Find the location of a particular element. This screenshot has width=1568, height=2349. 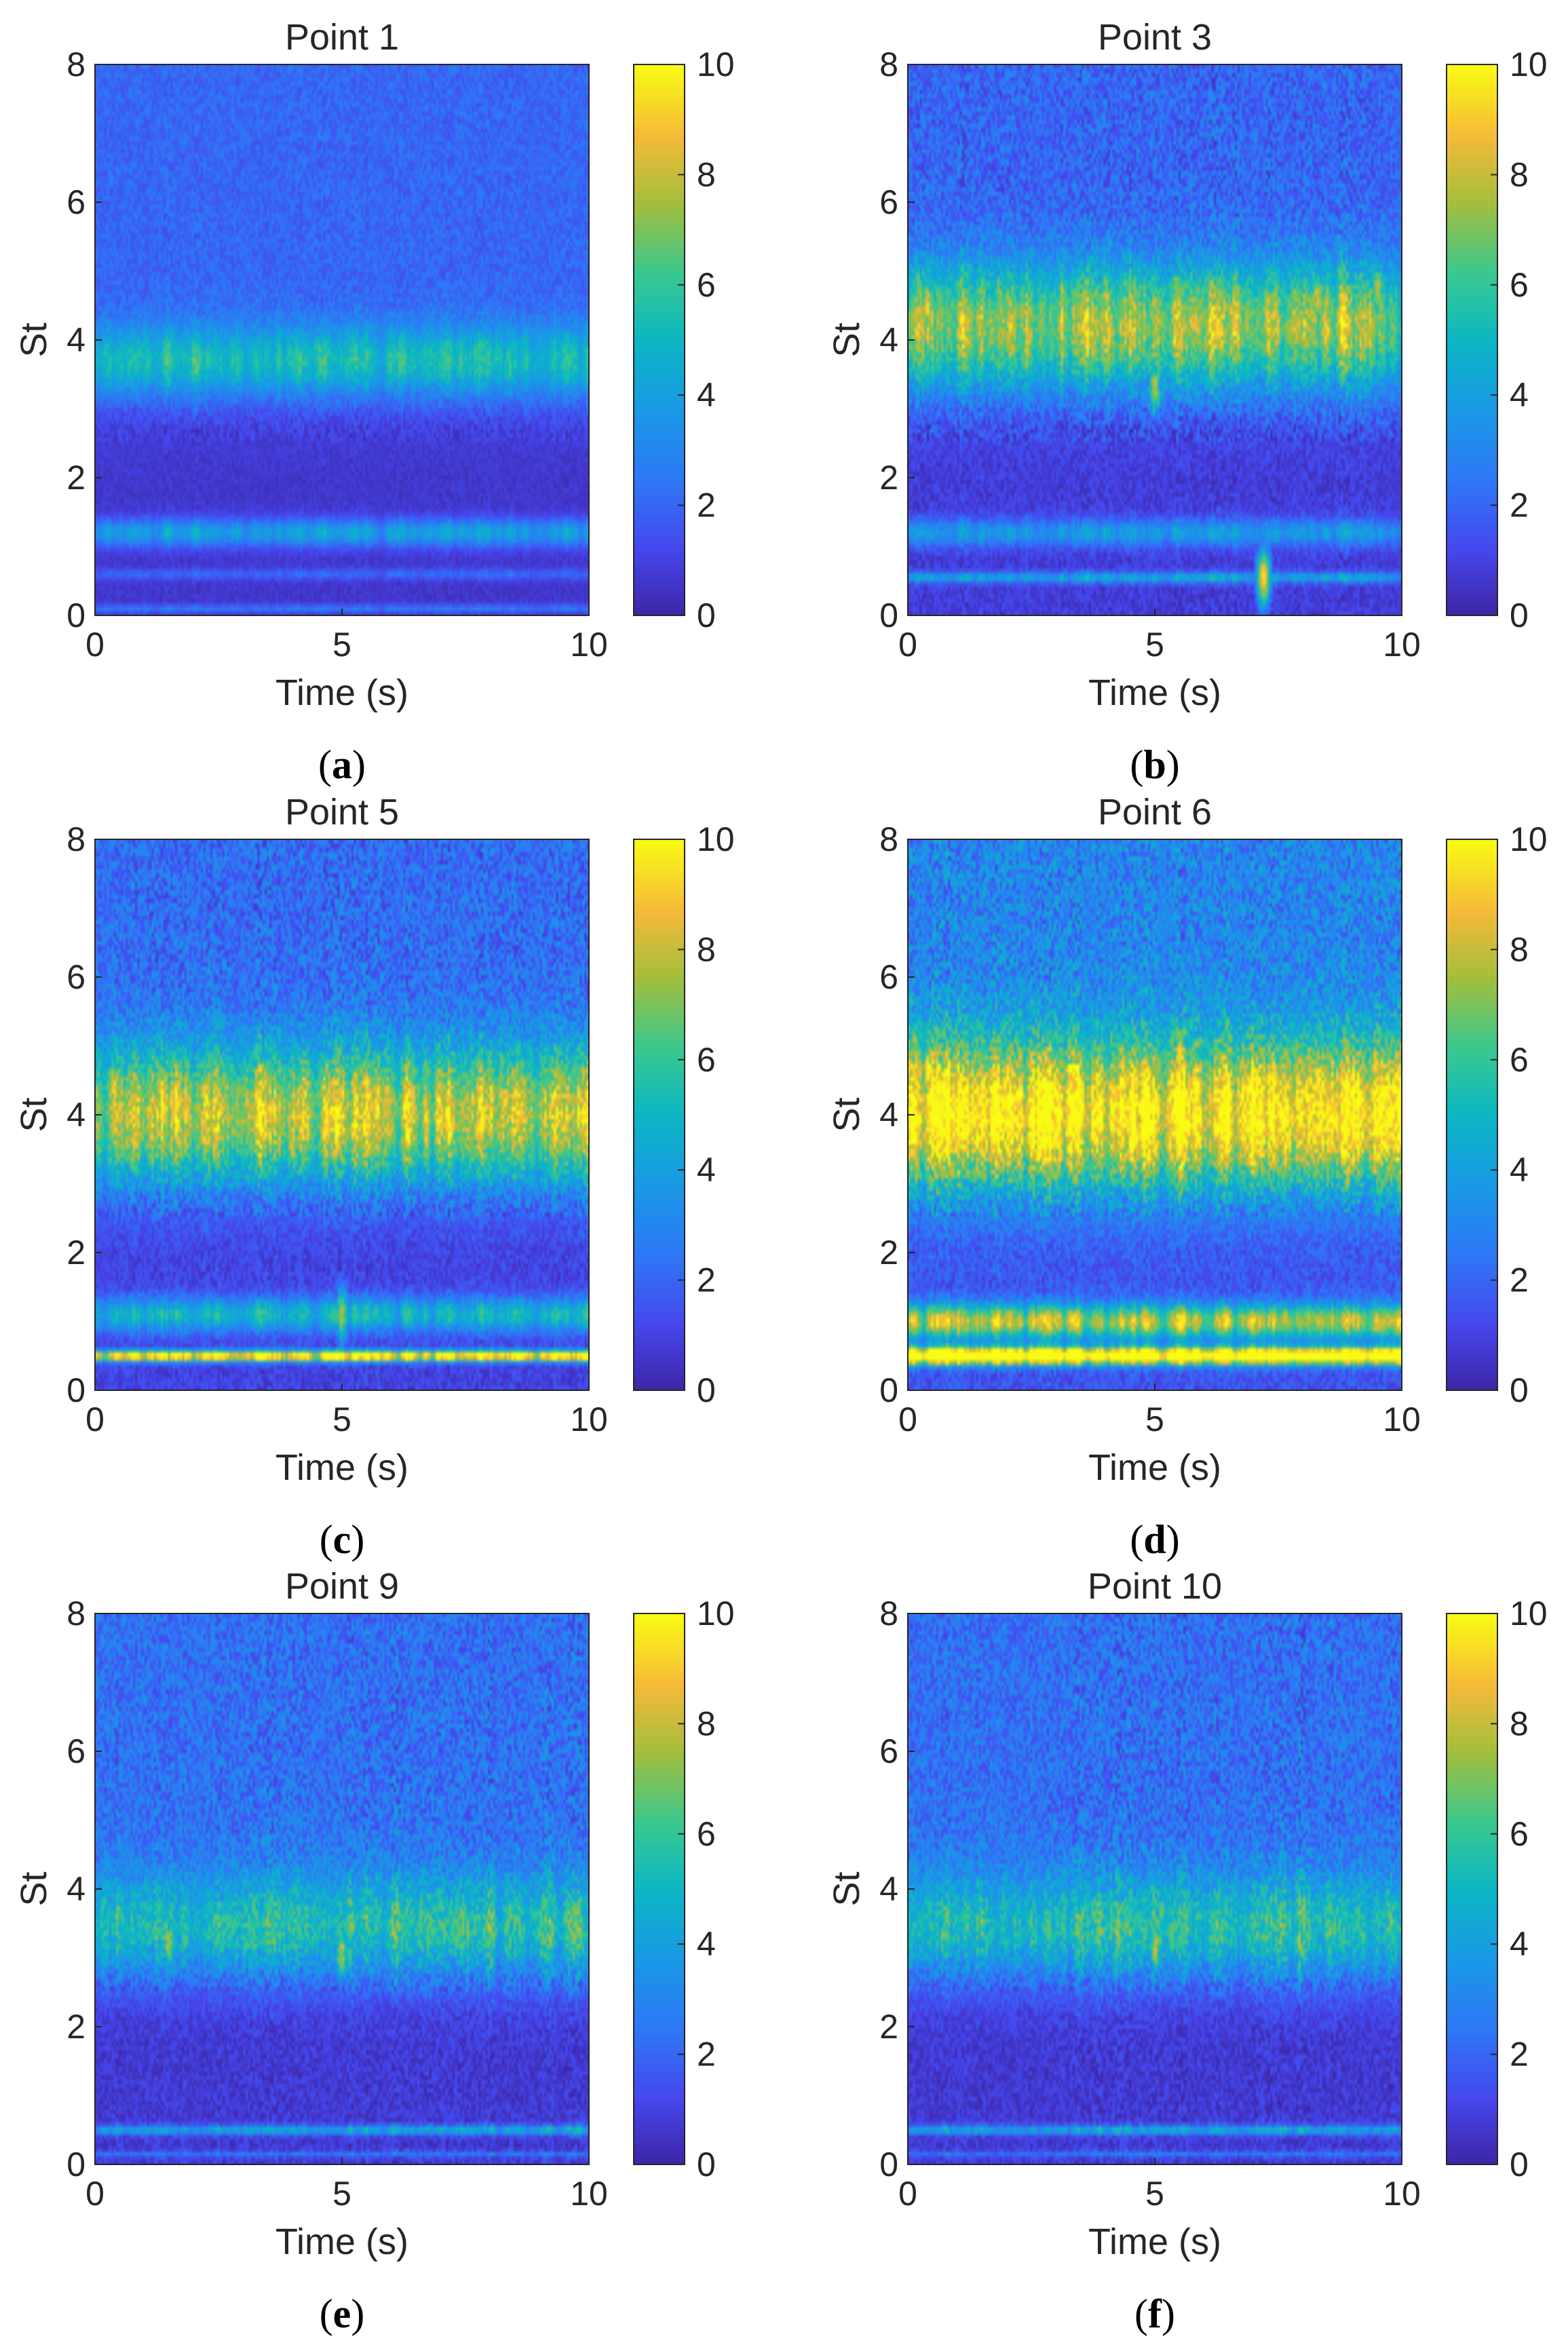

chart-title: Point 5 is located at coordinates (342, 813).